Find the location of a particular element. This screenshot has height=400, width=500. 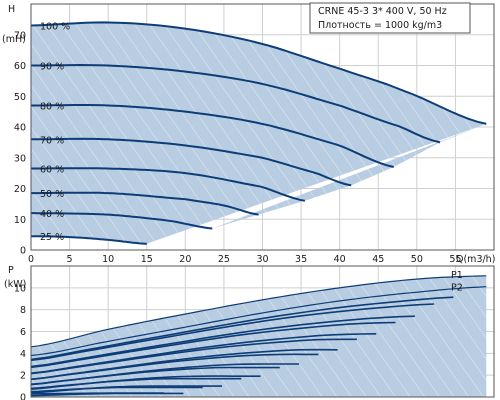

xtick-11: 55 is located at coordinates (455, 259).